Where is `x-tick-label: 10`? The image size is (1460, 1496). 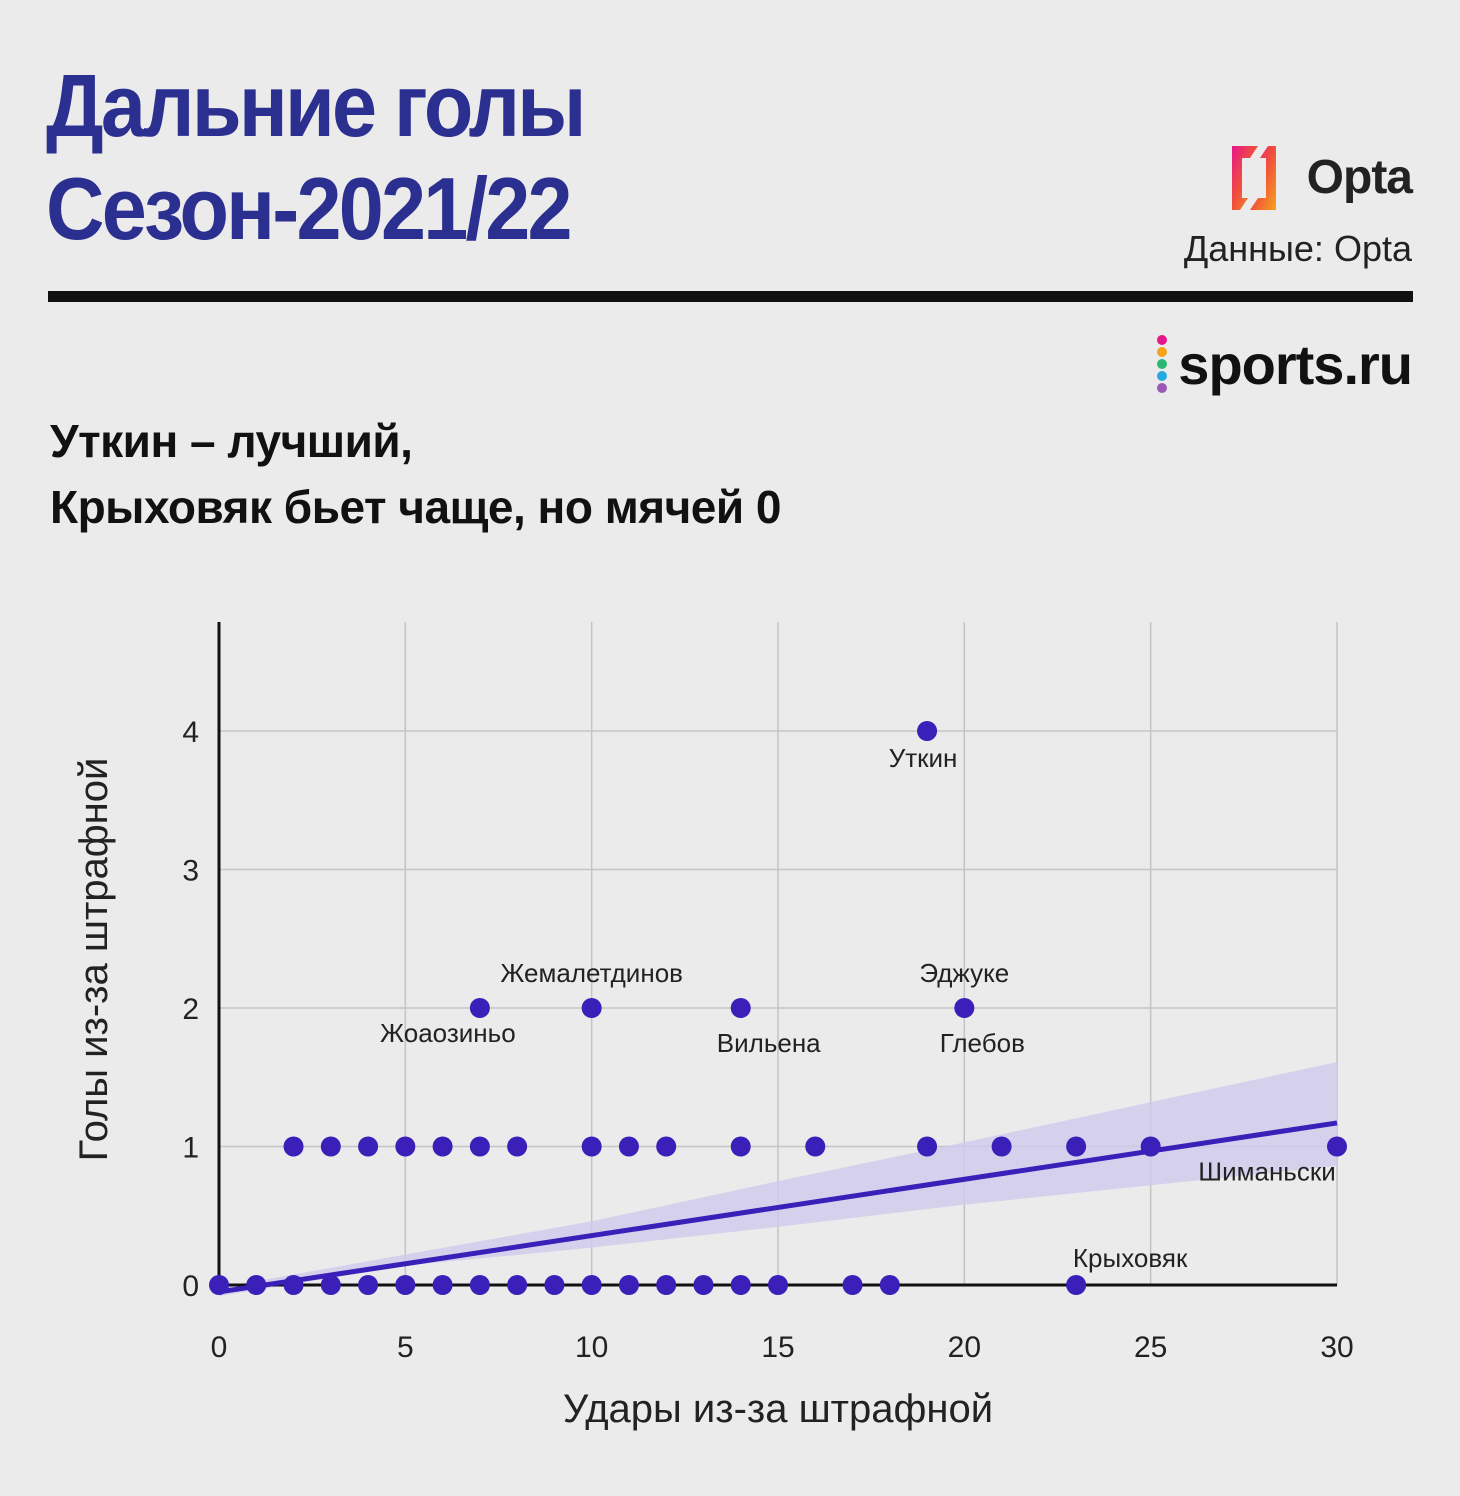
x-tick-label: 10 is located at coordinates (591, 1347).